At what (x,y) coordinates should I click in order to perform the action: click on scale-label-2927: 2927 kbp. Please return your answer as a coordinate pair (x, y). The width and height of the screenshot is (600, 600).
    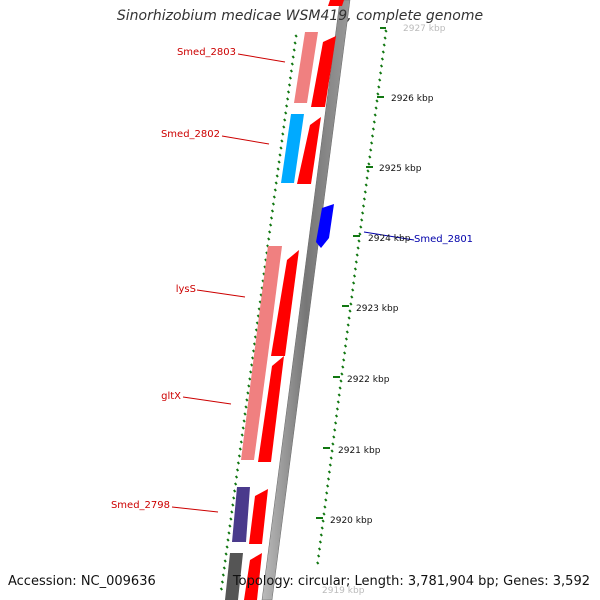
    Looking at the image, I should click on (424, 29).